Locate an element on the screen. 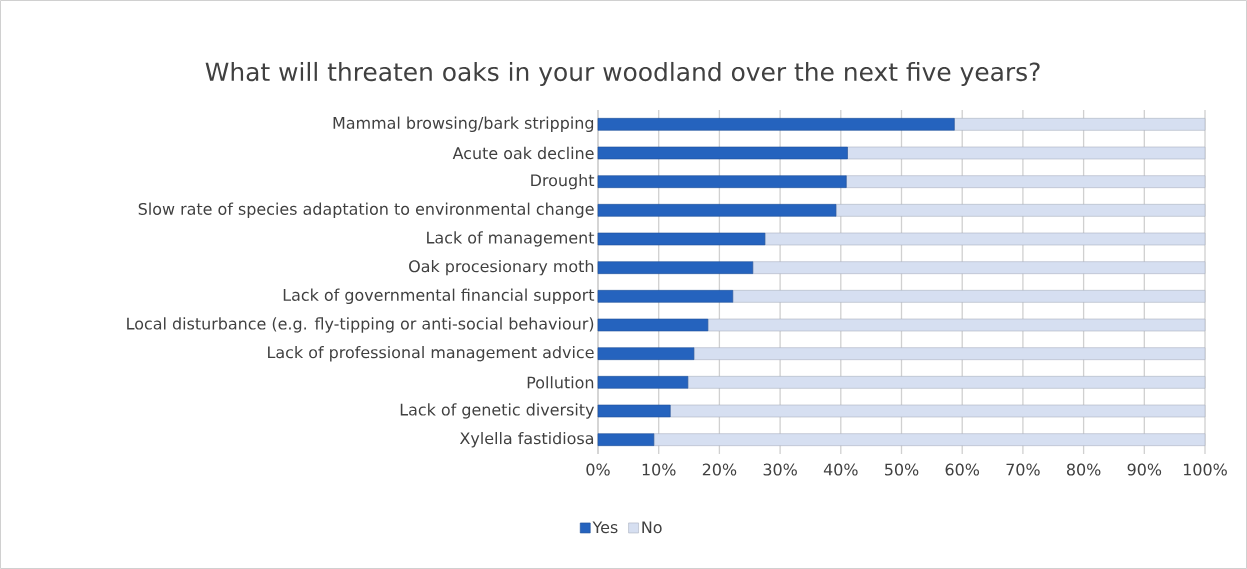  x-tick-label: 40% is located at coordinates (840, 469).